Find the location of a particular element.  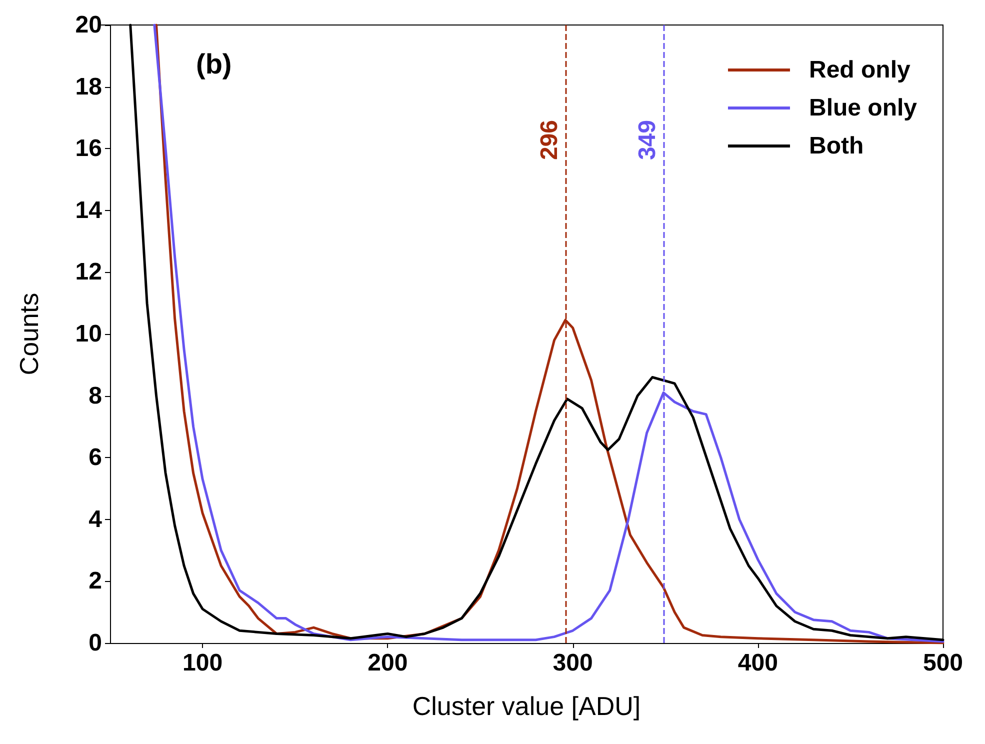

y-tick-label: 16 is located at coordinates (88, 148).